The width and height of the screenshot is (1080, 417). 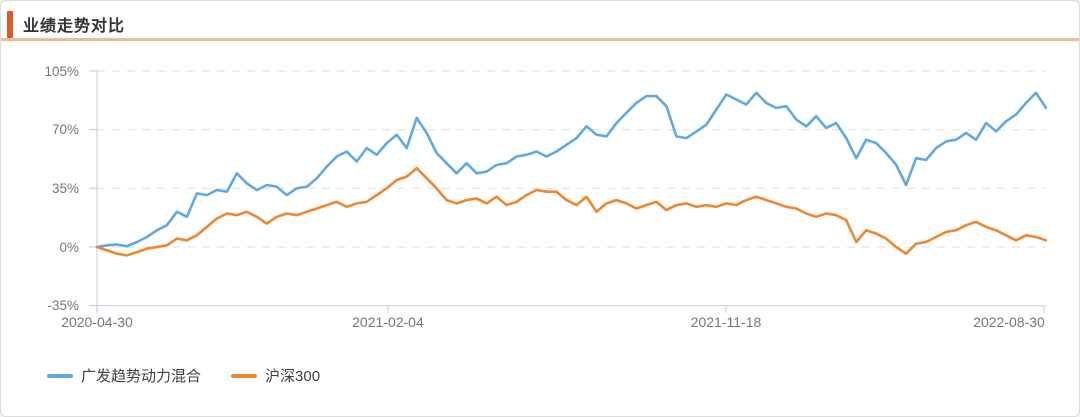 What do you see at coordinates (1009, 322) in the screenshot?
I see `x-axis-tick-label: 2022-08-30` at bounding box center [1009, 322].